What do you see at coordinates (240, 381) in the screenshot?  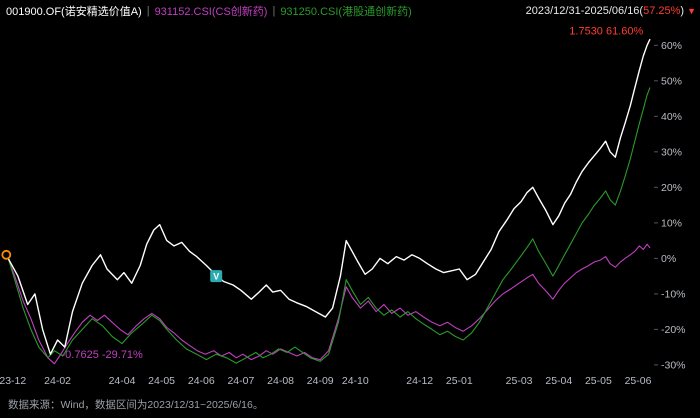 I see `x-axis-label: 24-07` at bounding box center [240, 381].